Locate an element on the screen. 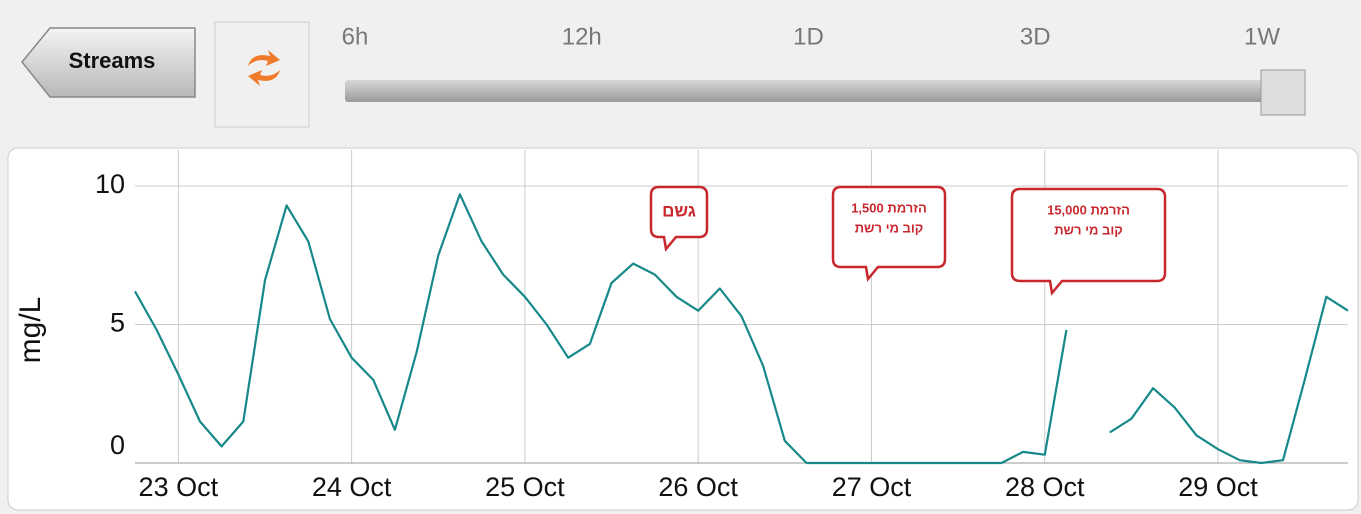 The width and height of the screenshot is (1361, 514). annotation: הזרמת 15,000 קוב מי רשת is located at coordinates (1088, 241).